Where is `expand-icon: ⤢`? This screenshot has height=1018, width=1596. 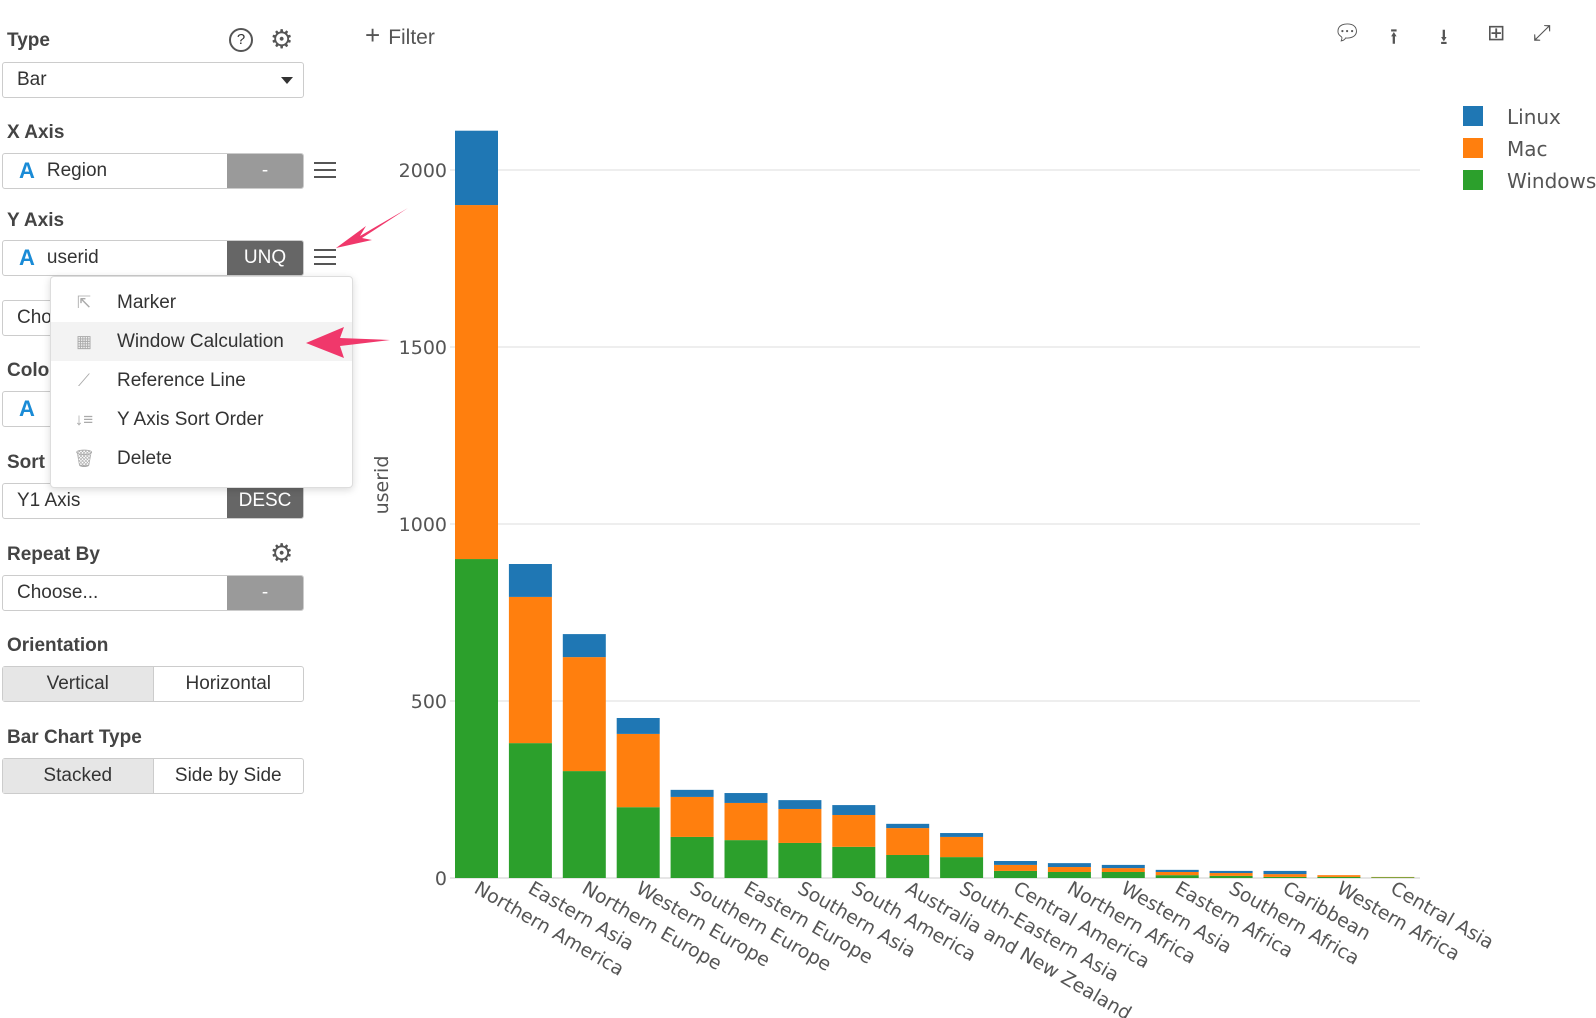 expand-icon: ⤢ is located at coordinates (1542, 32).